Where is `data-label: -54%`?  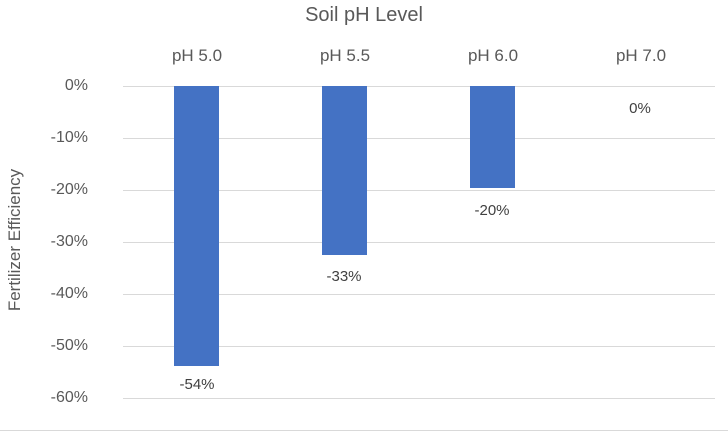 data-label: -54% is located at coordinates (197, 384).